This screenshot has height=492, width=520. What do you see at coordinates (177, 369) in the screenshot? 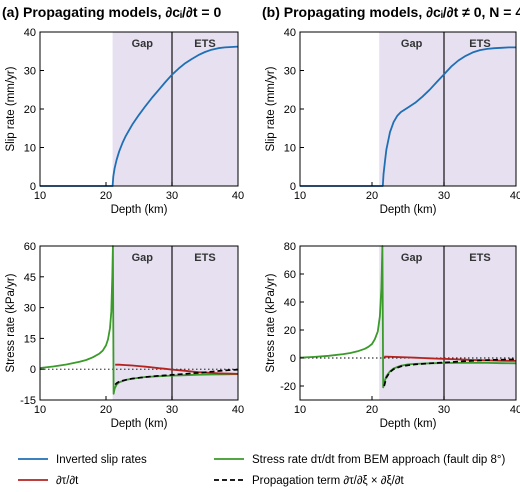
I see `series-dtau-line` at bounding box center [177, 369].